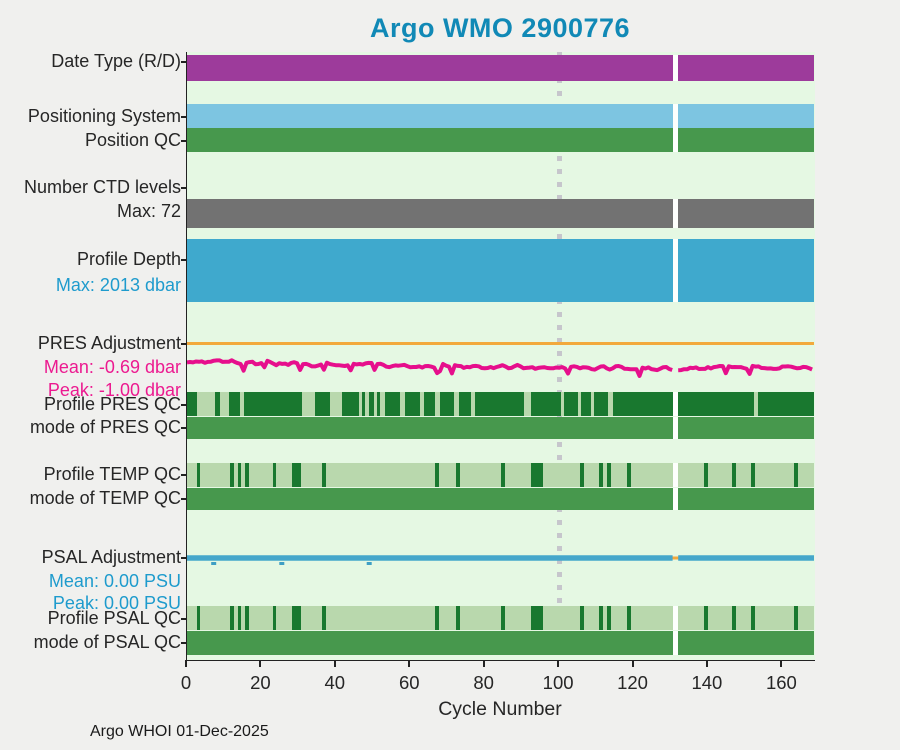 This screenshot has height=750, width=900. What do you see at coordinates (179, 731) in the screenshot?
I see `credit-text: Argo WHOI 01-Dec-2025` at bounding box center [179, 731].